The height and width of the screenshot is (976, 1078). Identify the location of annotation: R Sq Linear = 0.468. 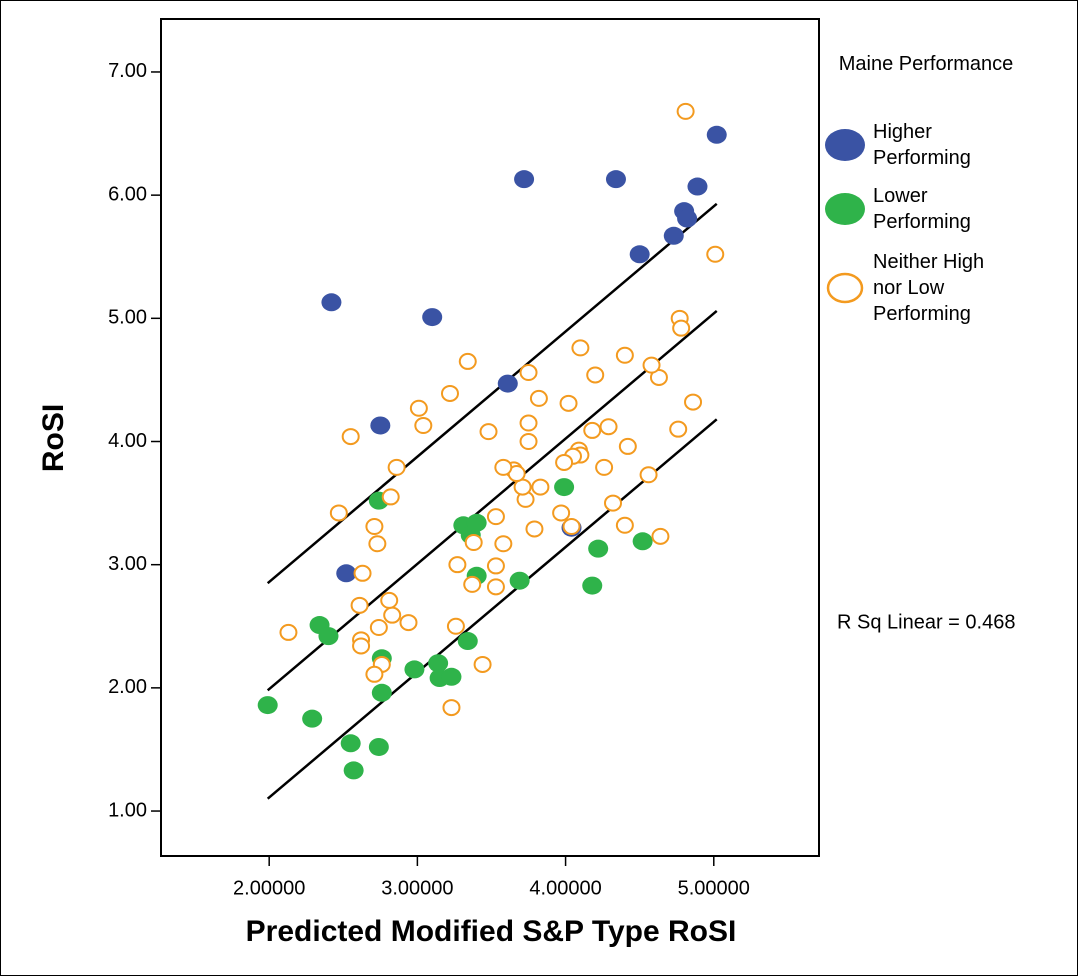
(926, 622).